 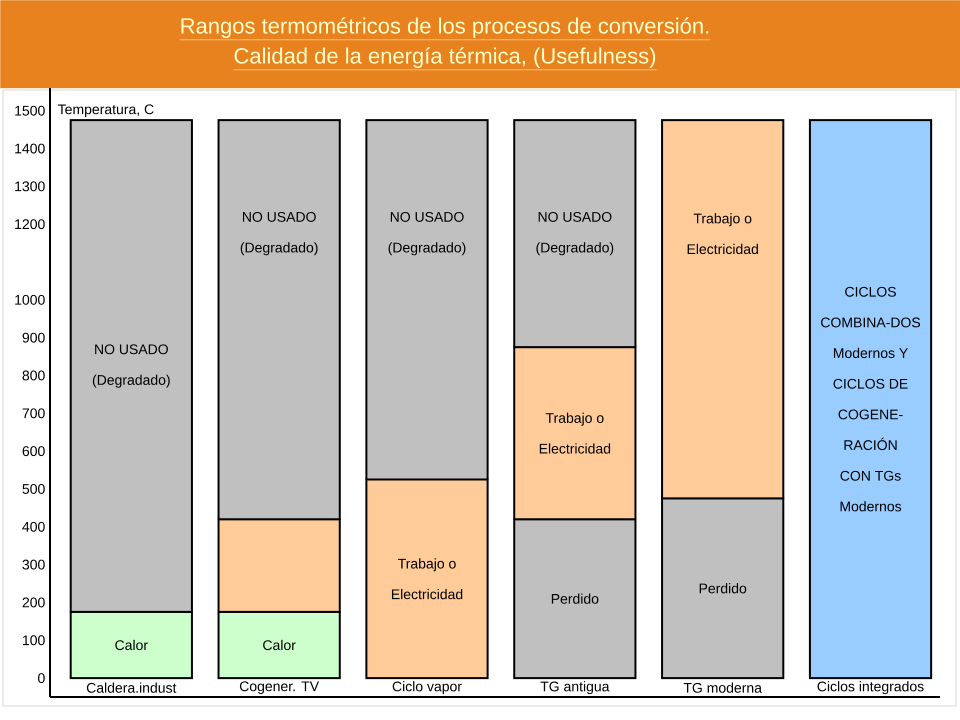 What do you see at coordinates (30, 186) in the screenshot?
I see `y-tick-label: 1300` at bounding box center [30, 186].